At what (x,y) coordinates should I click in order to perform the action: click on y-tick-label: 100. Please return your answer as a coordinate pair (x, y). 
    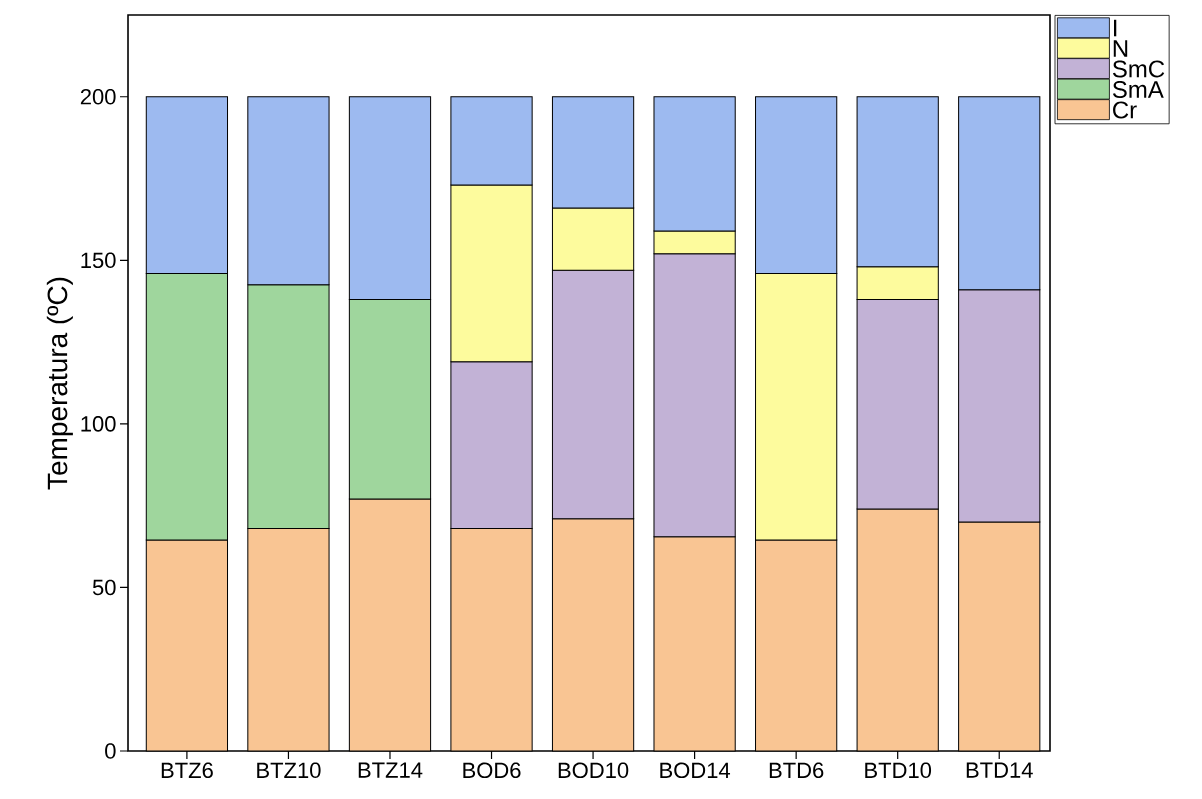
    Looking at the image, I should click on (98, 424).